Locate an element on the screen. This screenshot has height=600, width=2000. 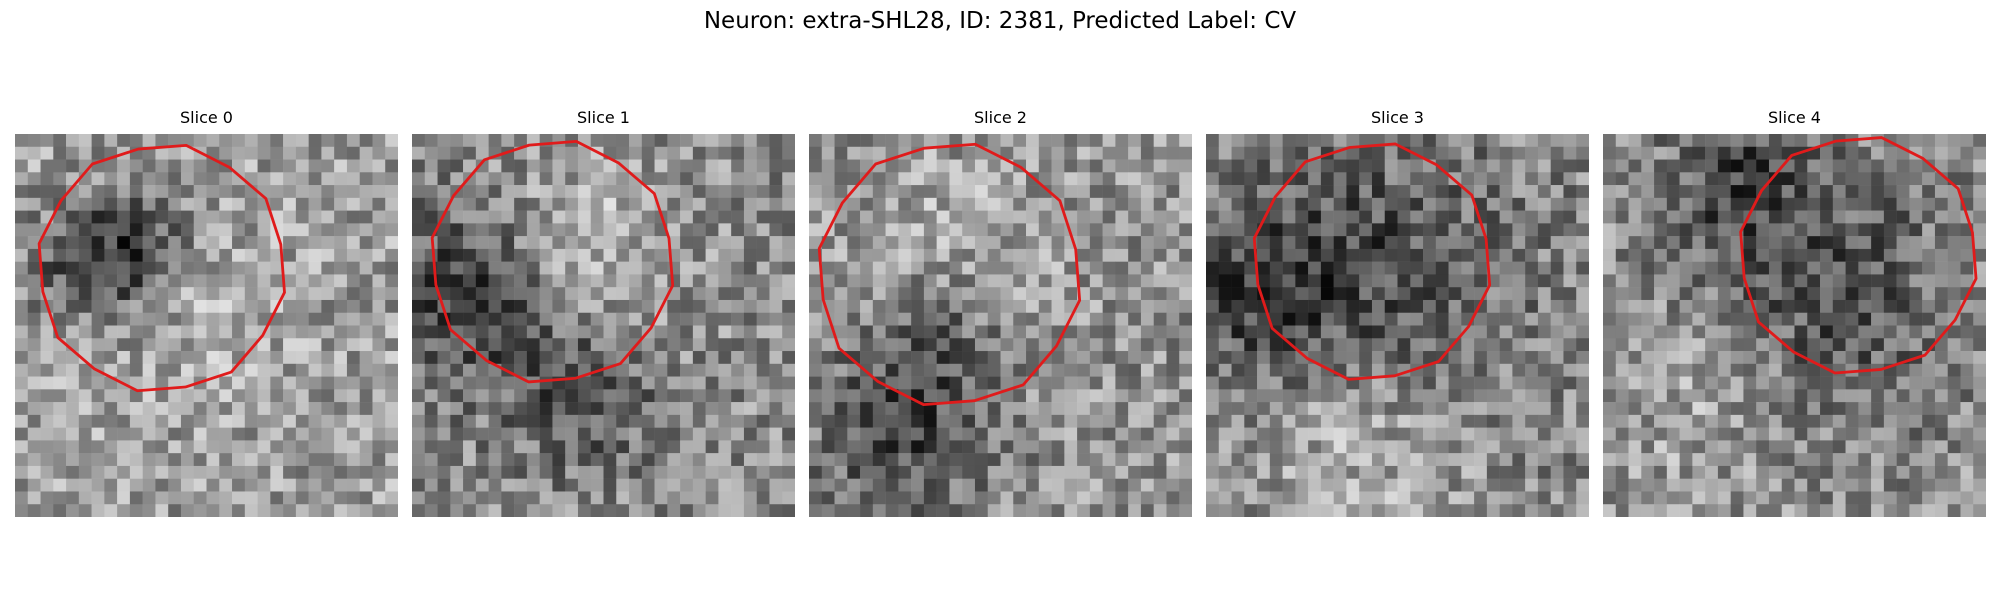
slice-title-0: Slice 0 is located at coordinates (206, 117).